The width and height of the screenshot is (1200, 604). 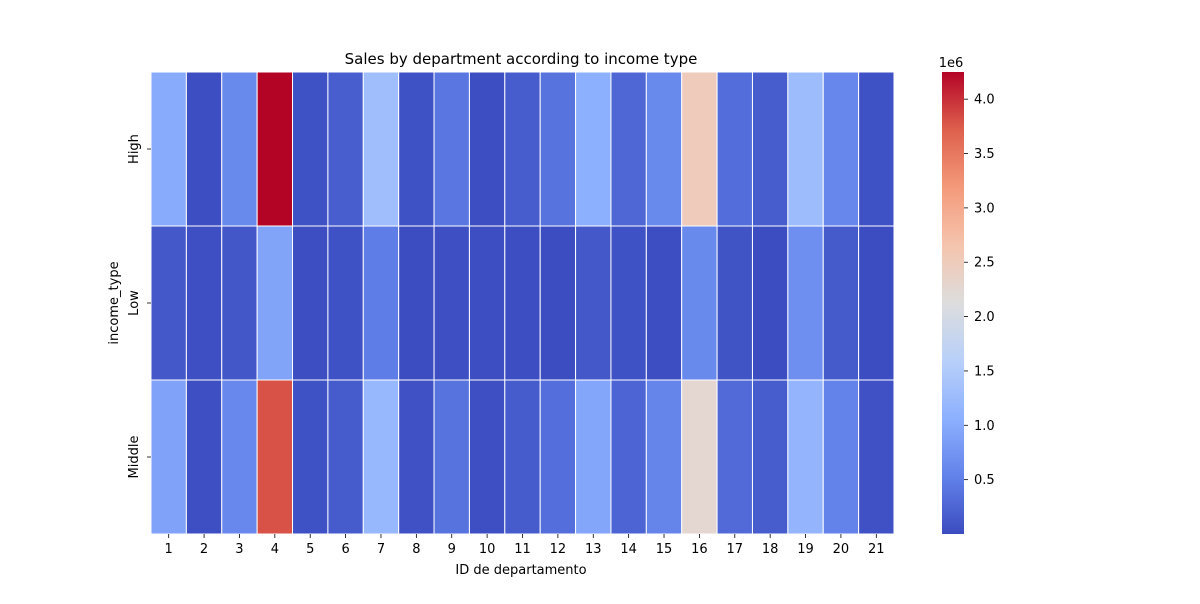 What do you see at coordinates (805, 549) in the screenshot?
I see `x-tick-label: 19` at bounding box center [805, 549].